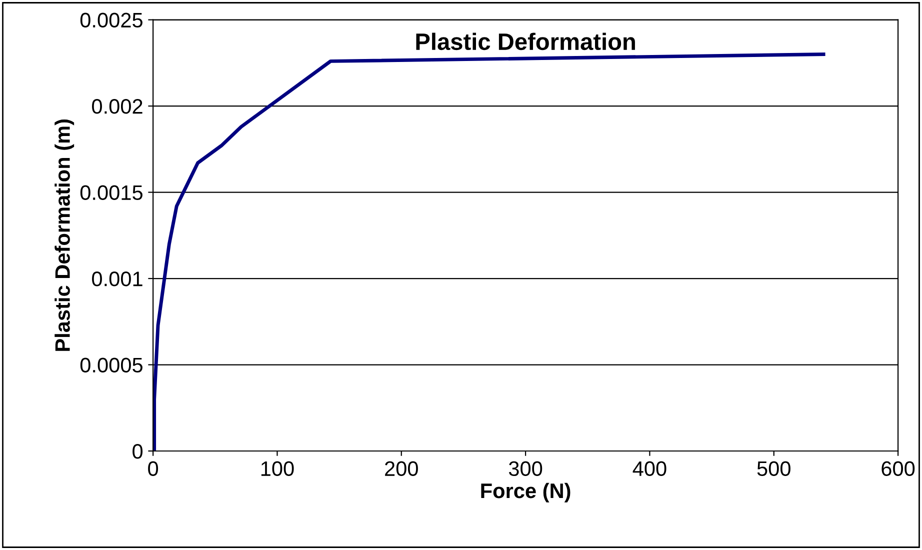 This screenshot has width=922, height=550. I want to click on x-tick-label: 500, so click(773, 468).